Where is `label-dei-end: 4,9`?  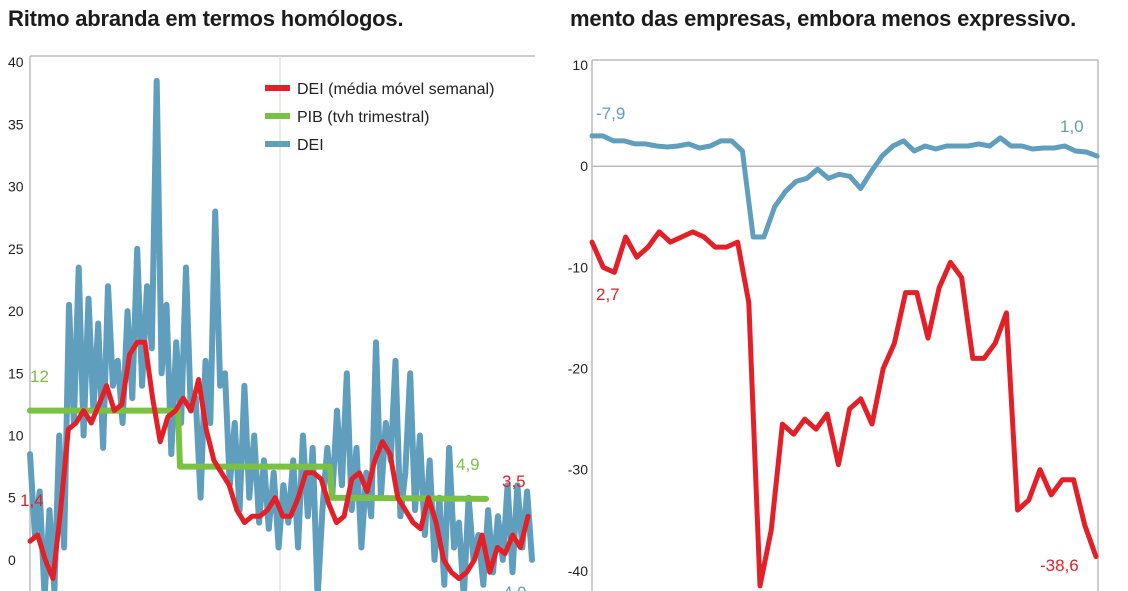 label-dei-end: 4,9 is located at coordinates (515, 587).